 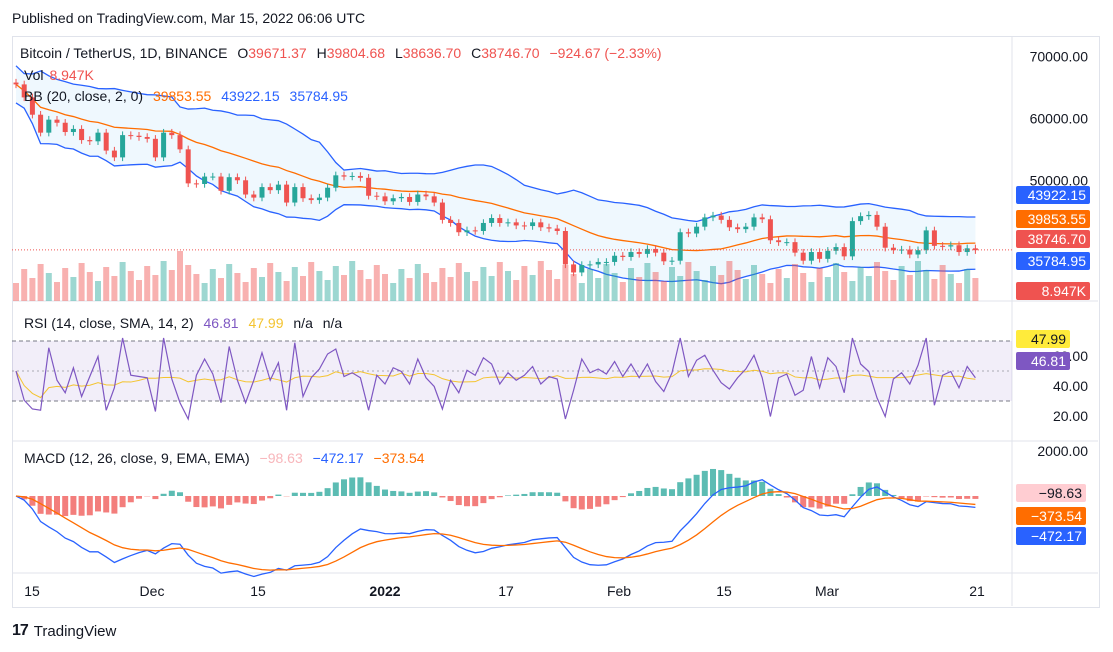 I want to click on rsi-axis-label: 20.00, so click(x=1070, y=416).